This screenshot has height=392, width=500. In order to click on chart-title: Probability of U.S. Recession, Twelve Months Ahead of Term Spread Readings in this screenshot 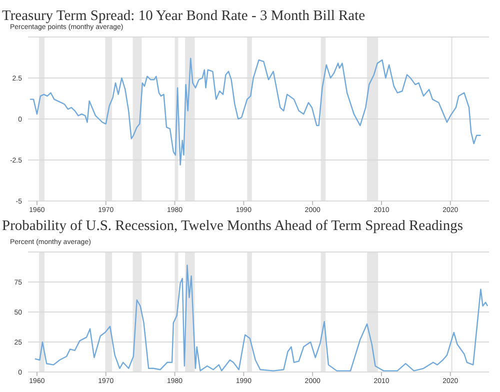, I will do `click(233, 226)`.